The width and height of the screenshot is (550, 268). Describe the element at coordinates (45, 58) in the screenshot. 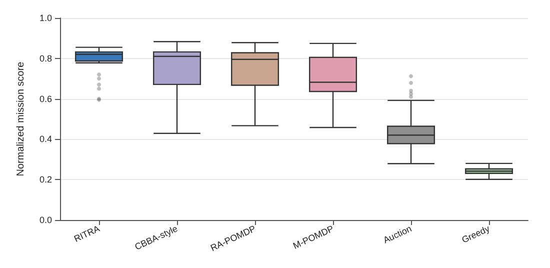

I see `y-tick-label: 0.8` at that location.